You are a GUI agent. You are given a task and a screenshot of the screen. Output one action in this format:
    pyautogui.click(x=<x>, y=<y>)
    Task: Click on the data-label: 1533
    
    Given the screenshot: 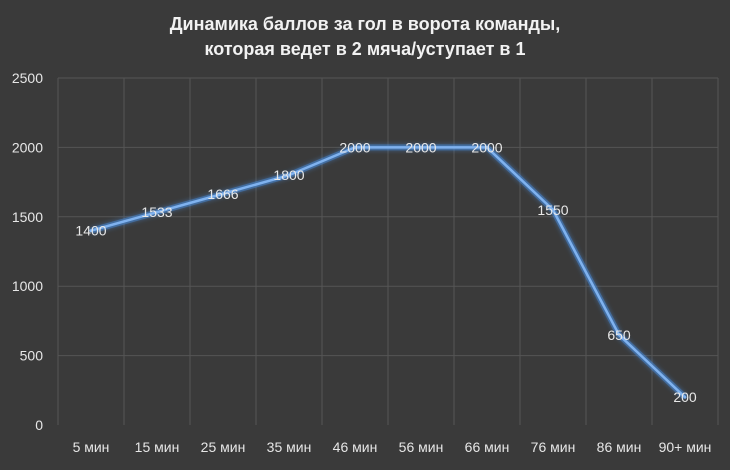 What is the action you would take?
    pyautogui.click(x=156, y=212)
    